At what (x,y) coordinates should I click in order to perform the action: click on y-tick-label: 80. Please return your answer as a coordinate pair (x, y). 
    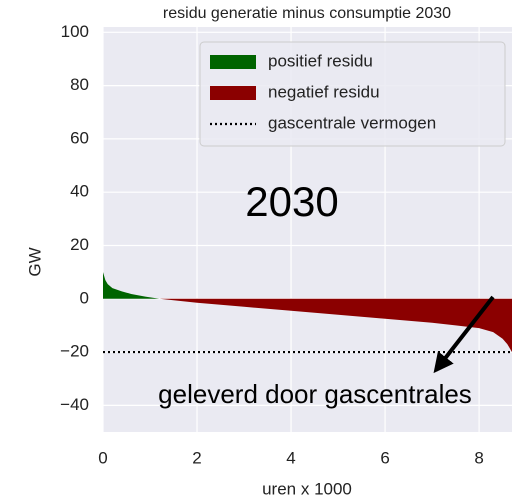
    Looking at the image, I should click on (79, 84).